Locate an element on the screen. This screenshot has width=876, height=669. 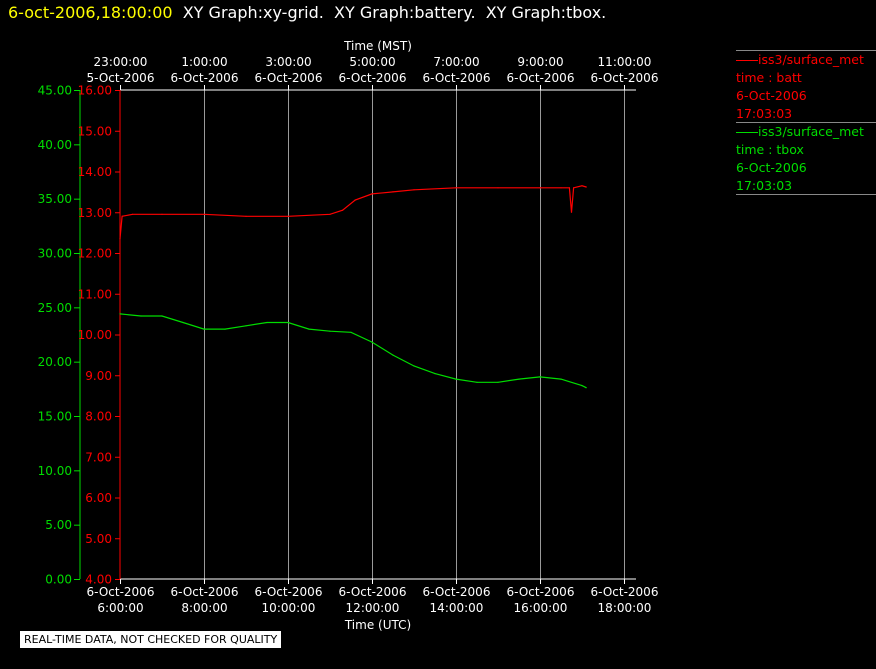
x2-tick-label-time: 1:00:00 is located at coordinates (204, 62).